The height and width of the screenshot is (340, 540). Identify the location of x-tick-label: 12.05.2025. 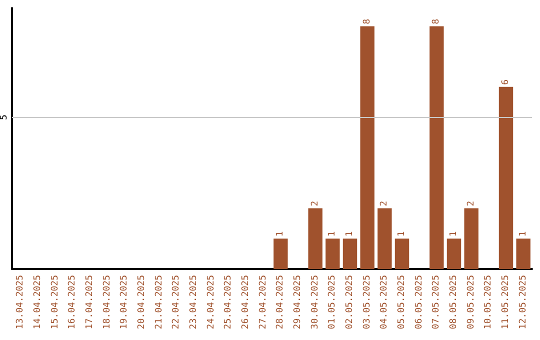
(523, 302).